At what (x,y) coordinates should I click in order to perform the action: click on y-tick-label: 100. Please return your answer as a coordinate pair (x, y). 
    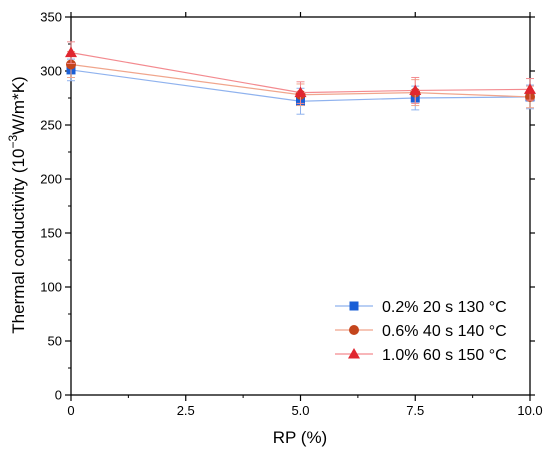
    Looking at the image, I should click on (51, 287).